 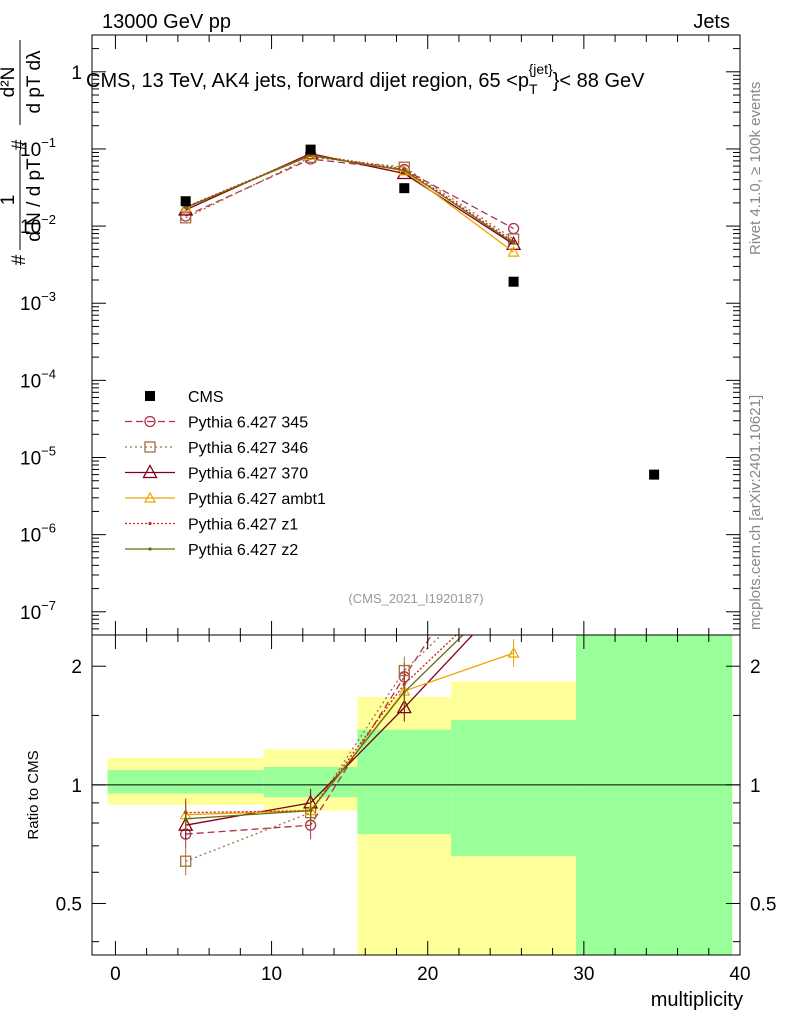 What do you see at coordinates (329, 730) in the screenshot?
I see `ratio-line-p370` at bounding box center [329, 730].